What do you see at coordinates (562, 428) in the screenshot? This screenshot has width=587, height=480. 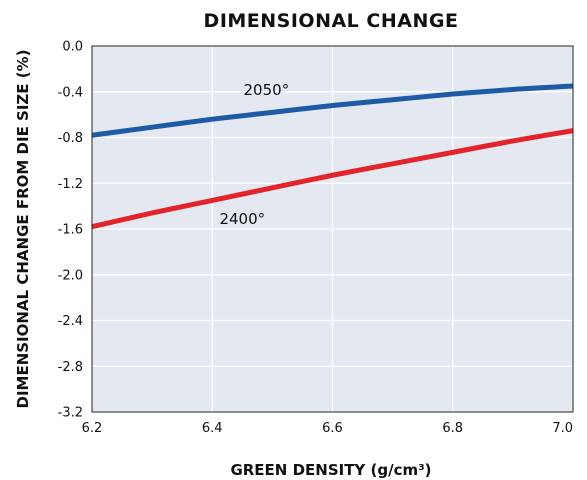 I see `x-tick-label: 7.0` at bounding box center [562, 428].